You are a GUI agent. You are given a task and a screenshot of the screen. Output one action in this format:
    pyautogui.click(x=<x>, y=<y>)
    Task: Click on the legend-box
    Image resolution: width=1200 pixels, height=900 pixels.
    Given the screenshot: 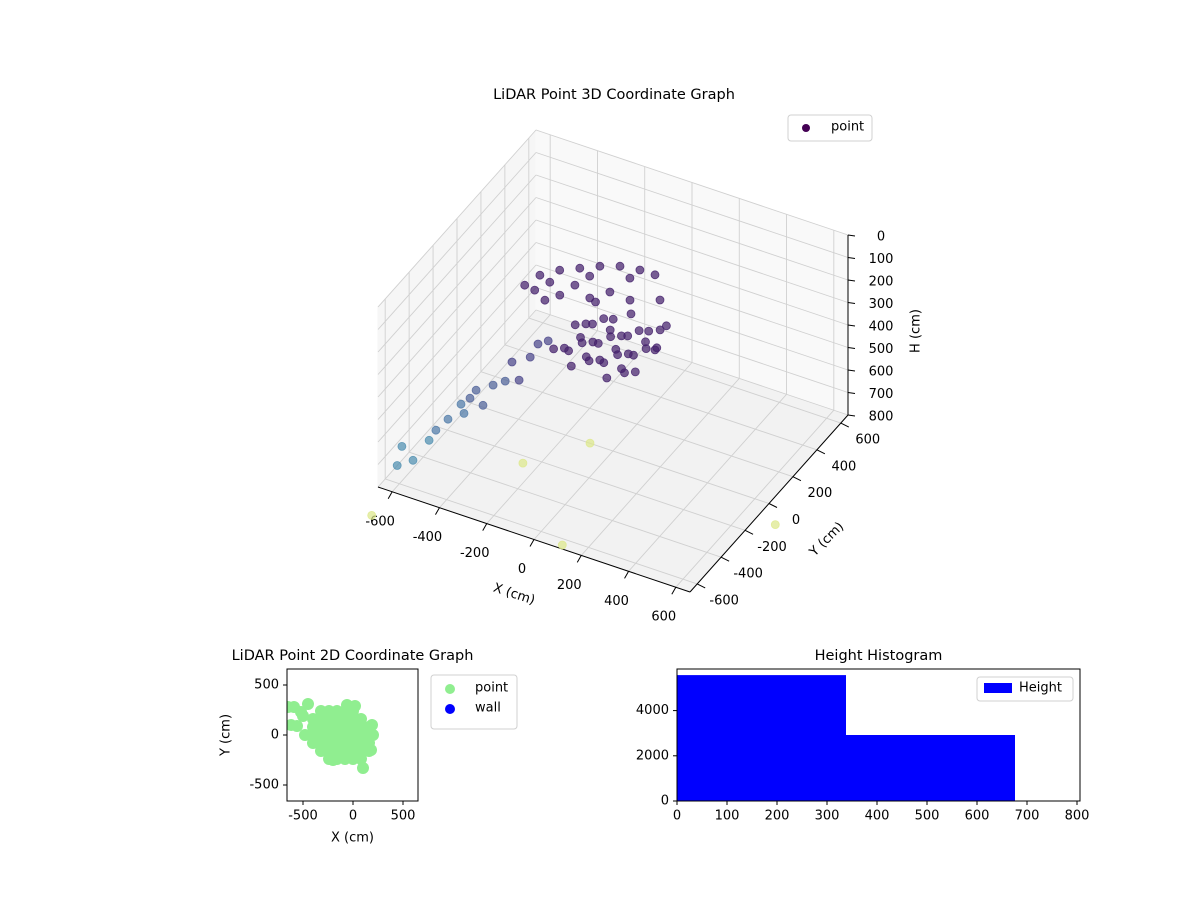 What is the action you would take?
    pyautogui.click(x=830, y=128)
    